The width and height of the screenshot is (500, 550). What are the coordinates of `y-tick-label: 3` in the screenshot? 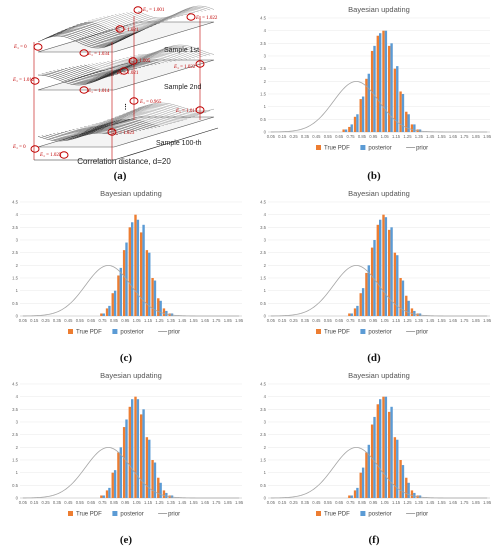 It's located at (17, 422).